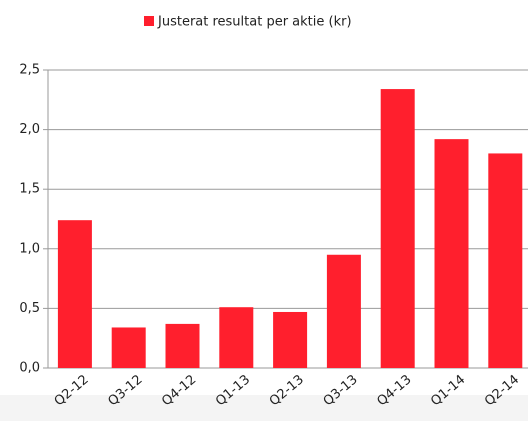 Image resolution: width=528 pixels, height=421 pixels. Describe the element at coordinates (264, 408) in the screenshot. I see `footer-band` at that location.